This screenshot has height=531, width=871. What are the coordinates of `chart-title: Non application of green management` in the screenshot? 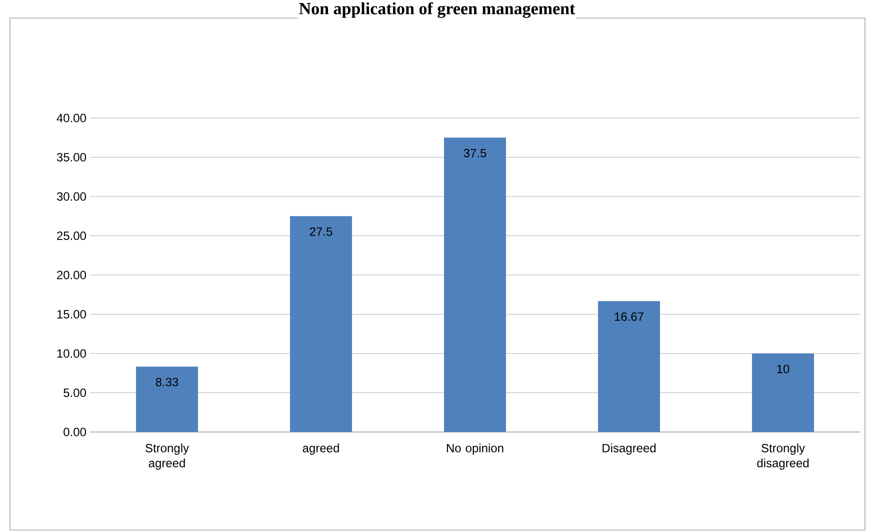 It's located at (437, 10).